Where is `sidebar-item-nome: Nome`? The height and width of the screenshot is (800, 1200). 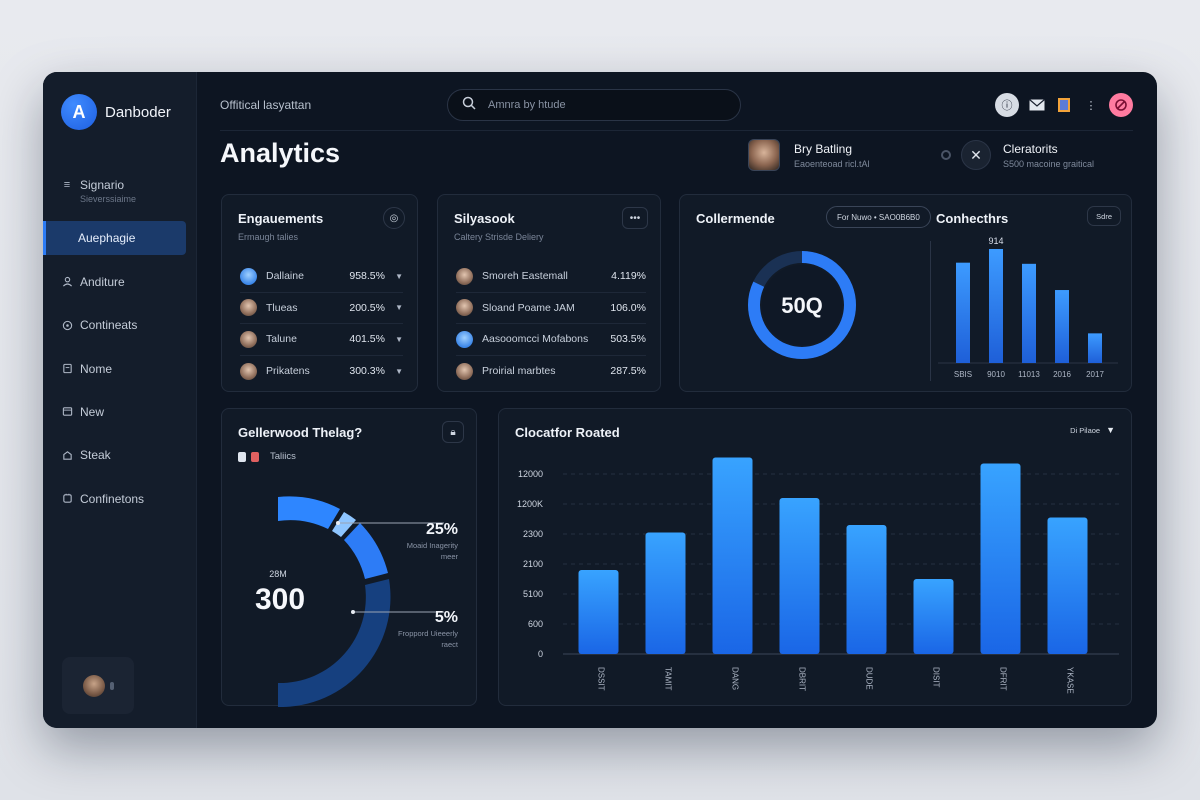
sidebar-item-nome: Nome is located at coordinates (119, 369).